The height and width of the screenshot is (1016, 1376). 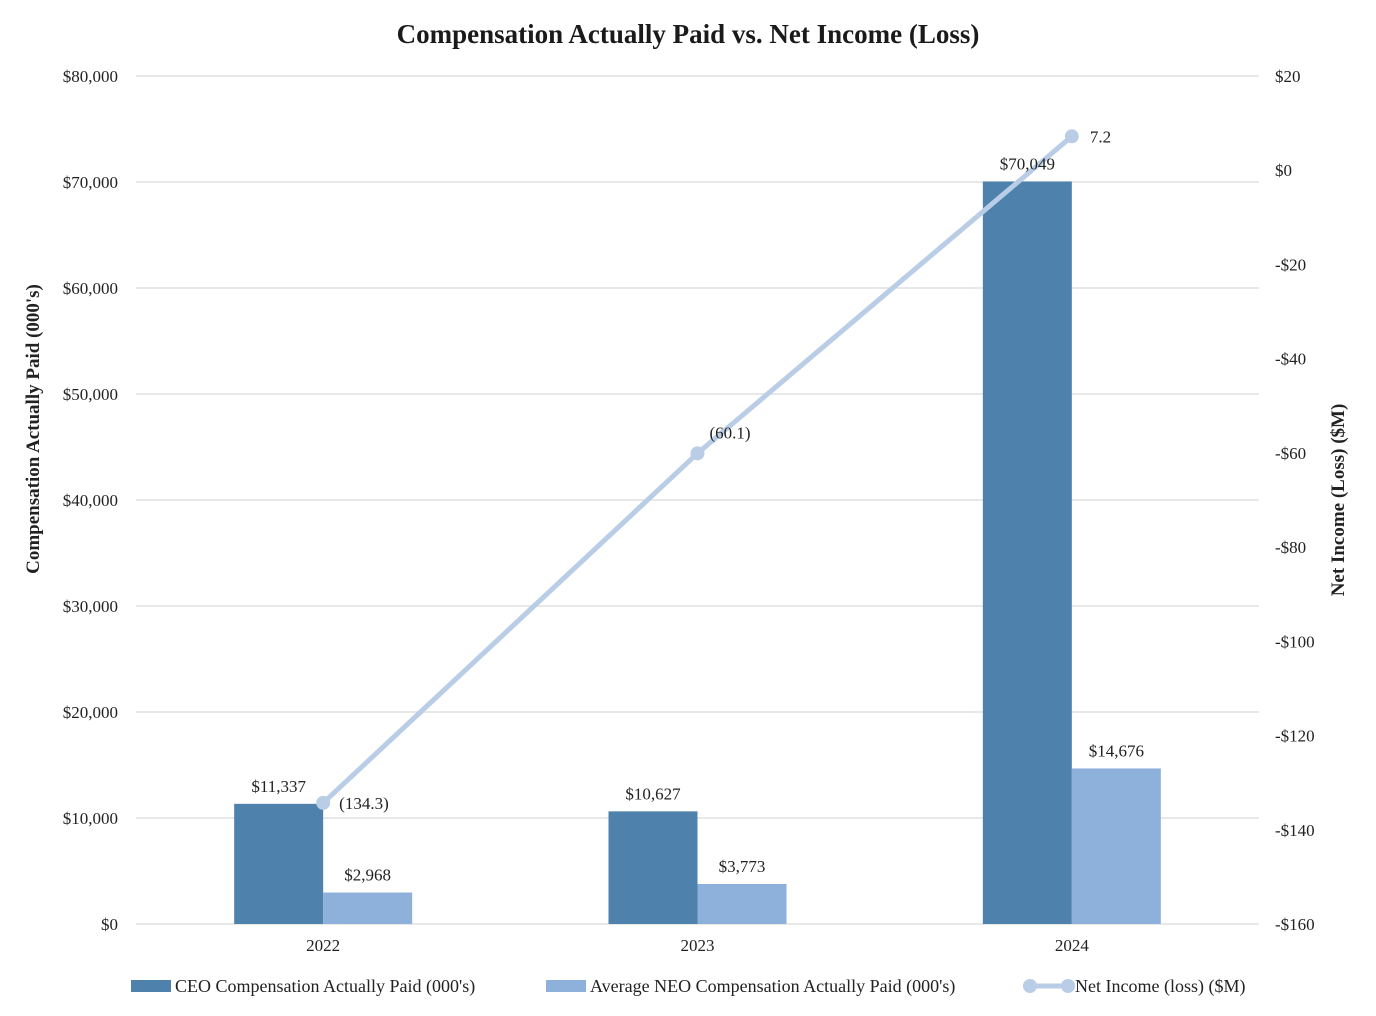 I want to click on bar-ceo-2024, so click(x=1027, y=553).